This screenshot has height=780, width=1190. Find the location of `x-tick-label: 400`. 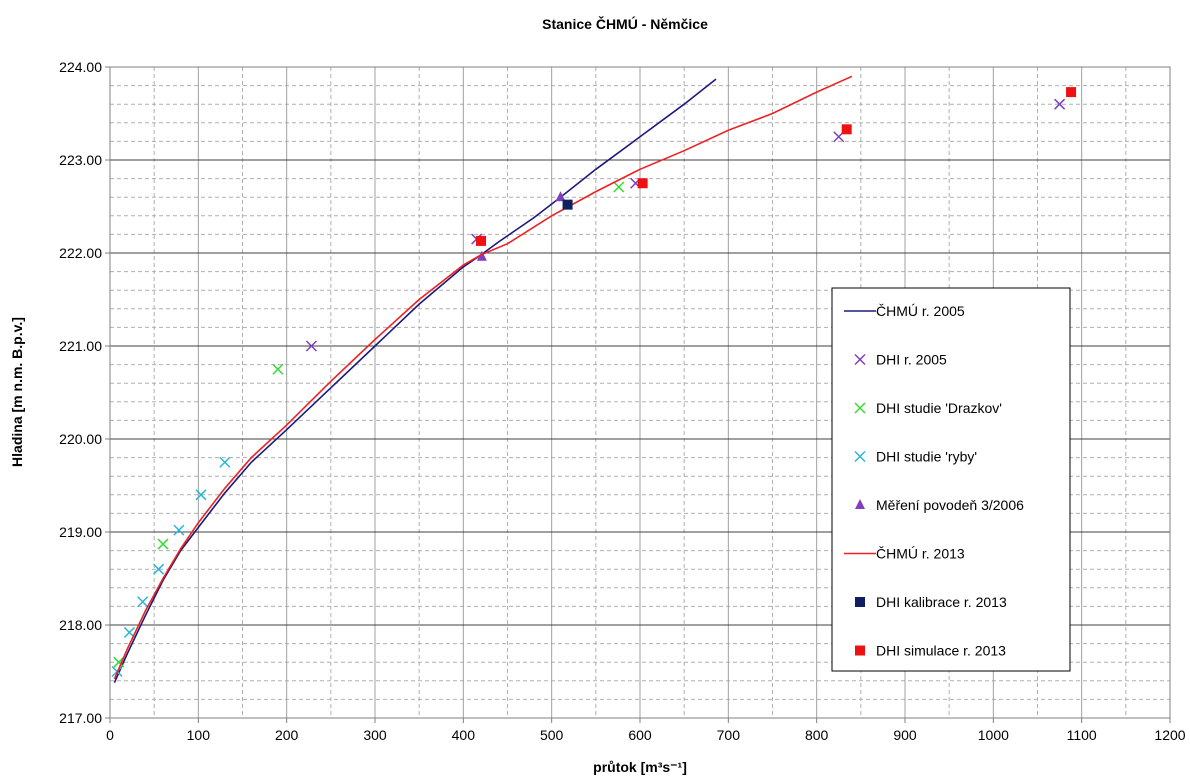

x-tick-label: 400 is located at coordinates (464, 735).